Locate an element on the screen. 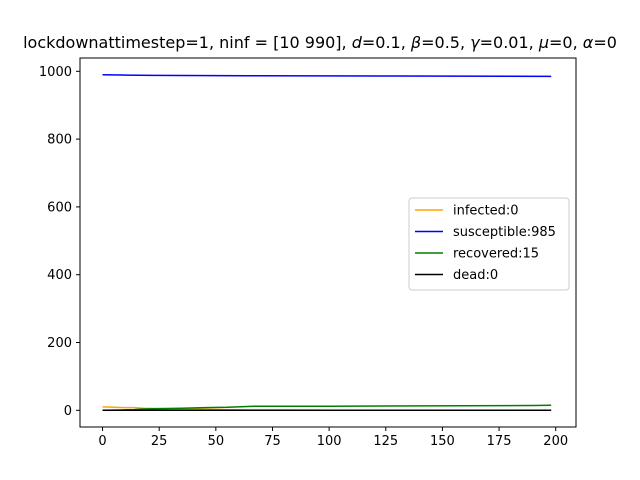 This screenshot has width=640, height=480. chart-title-part: lockdownattimestep=1, ninf = [10 990], is located at coordinates (187, 42).